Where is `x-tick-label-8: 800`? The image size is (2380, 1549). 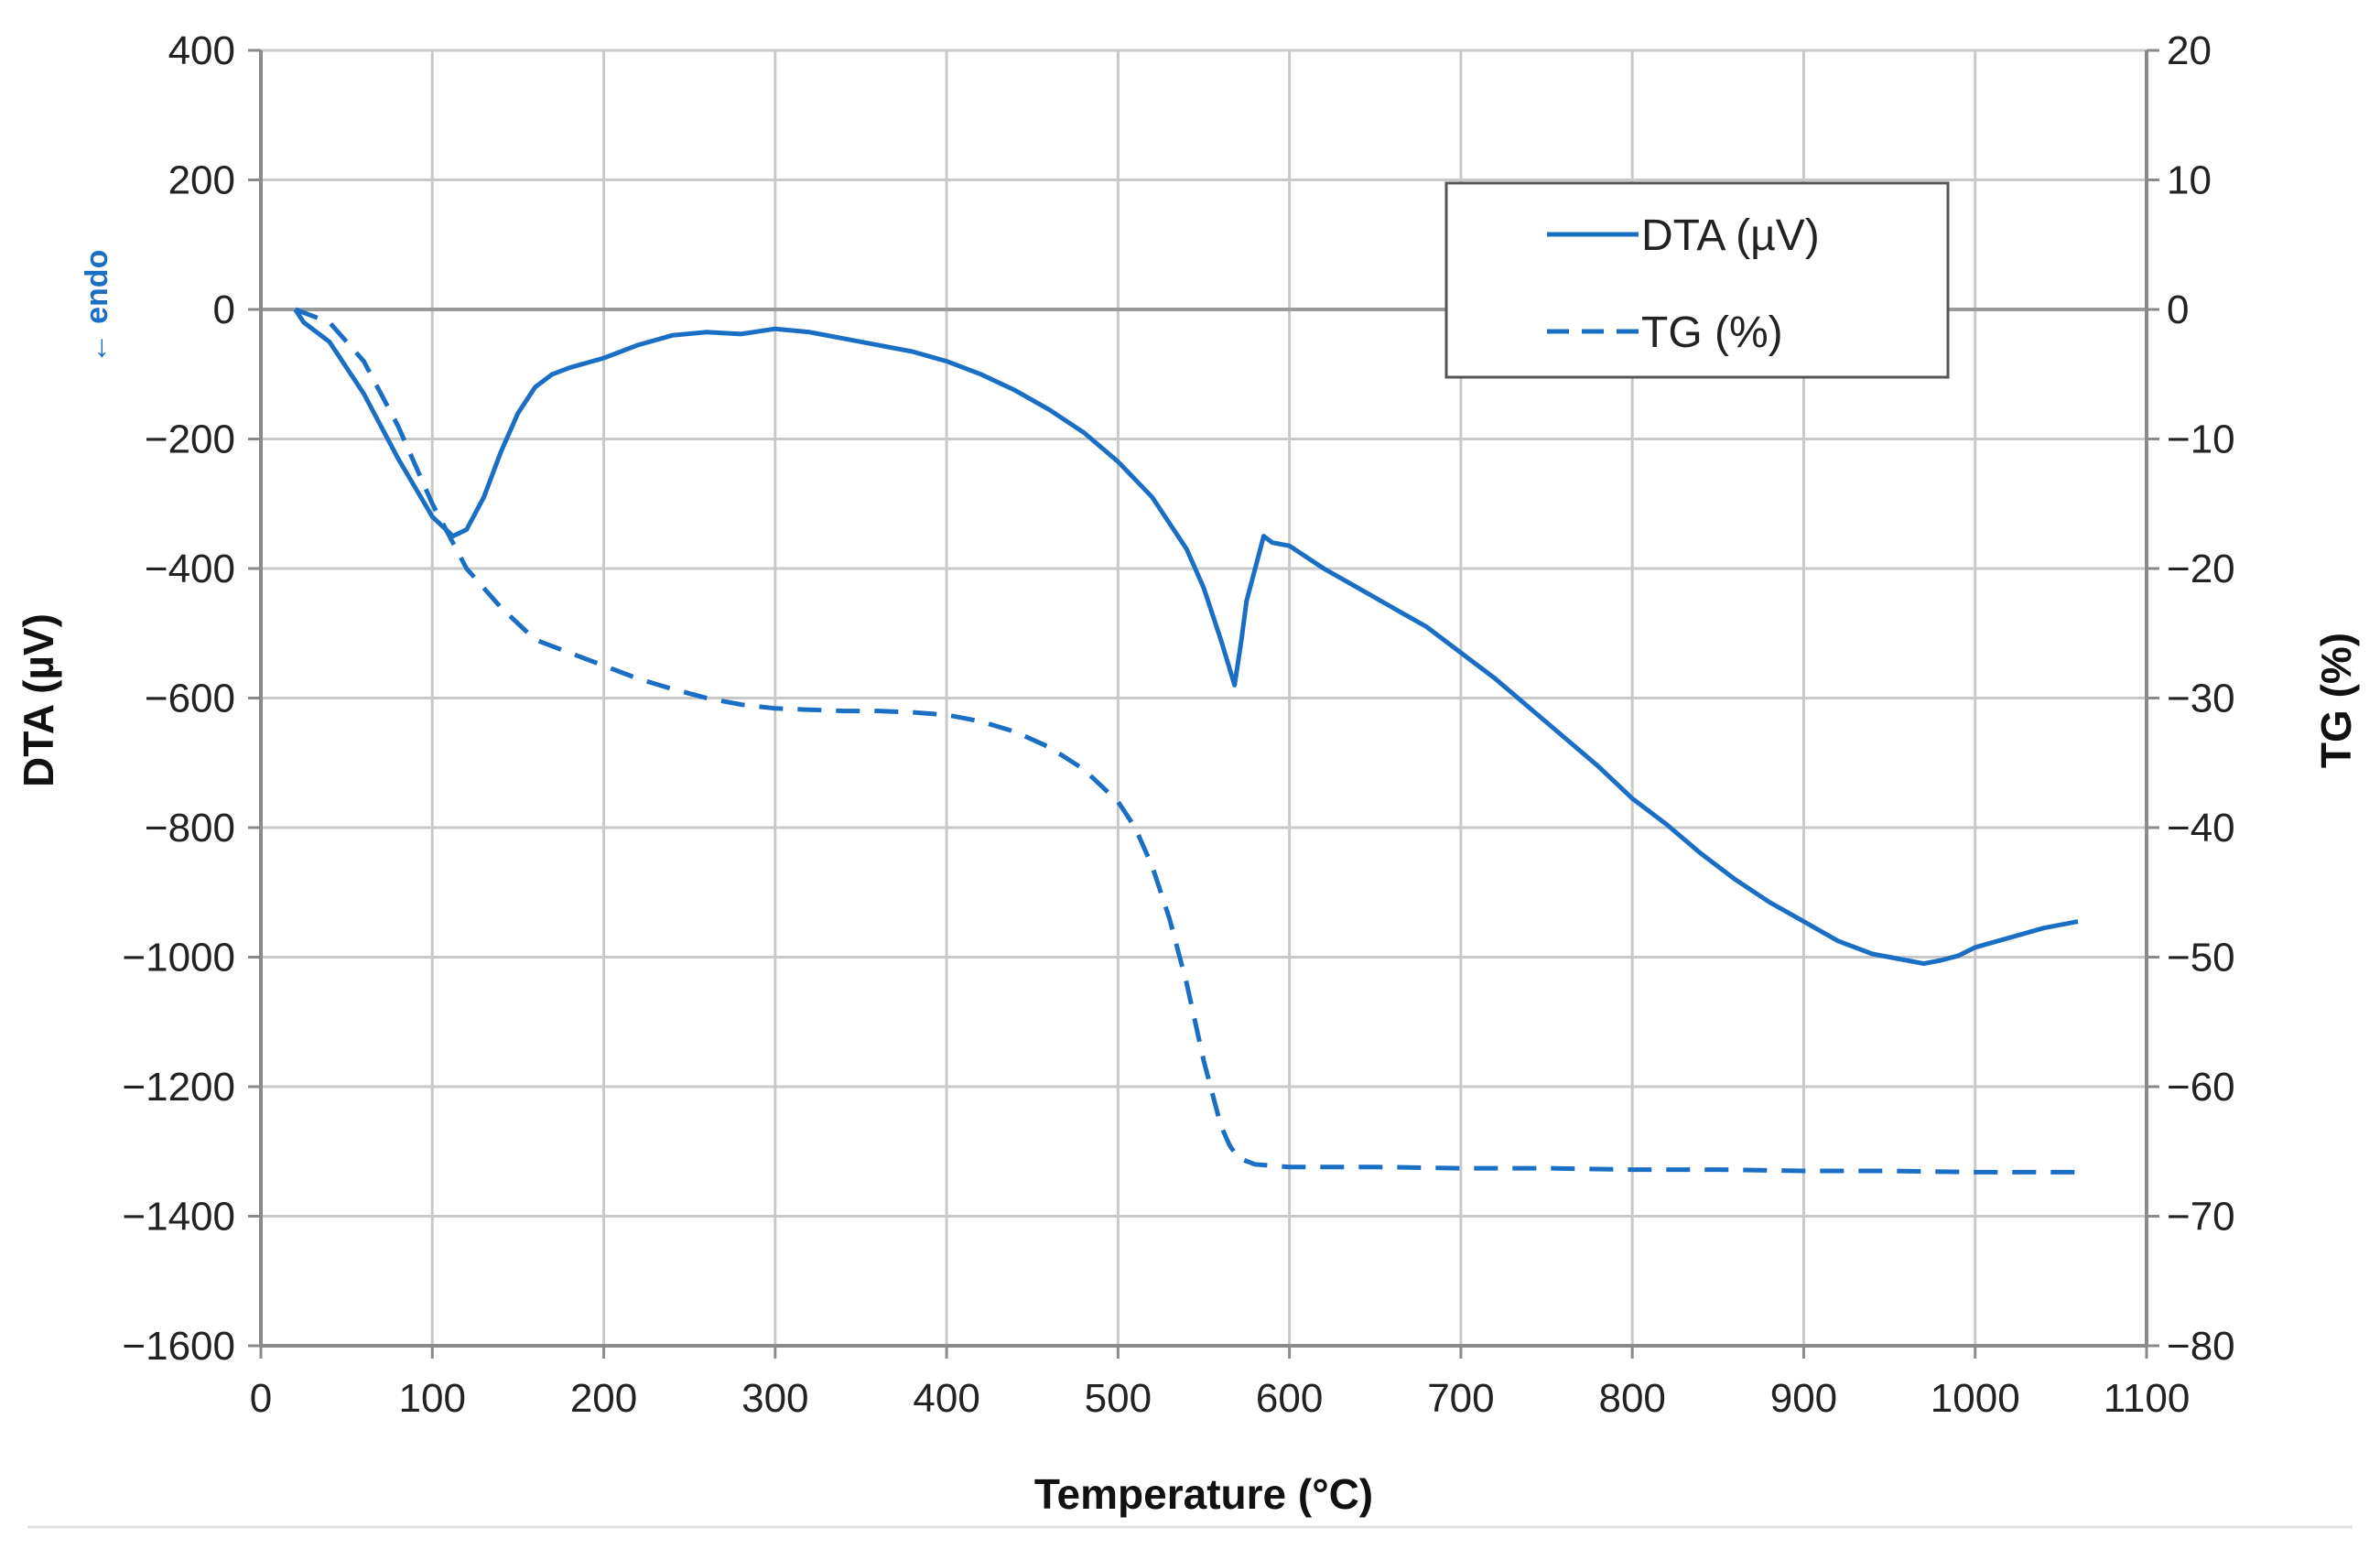
x-tick-label-8: 800 is located at coordinates (1631, 1398).